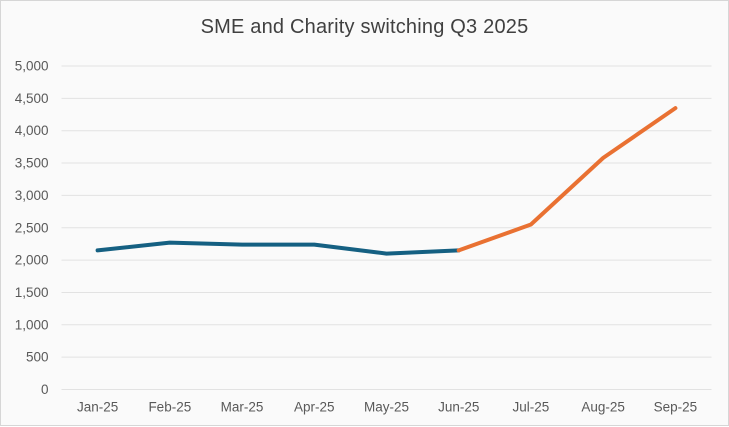  I want to click on chart-title: SME and Charity switching Q3 2025, so click(364, 27).